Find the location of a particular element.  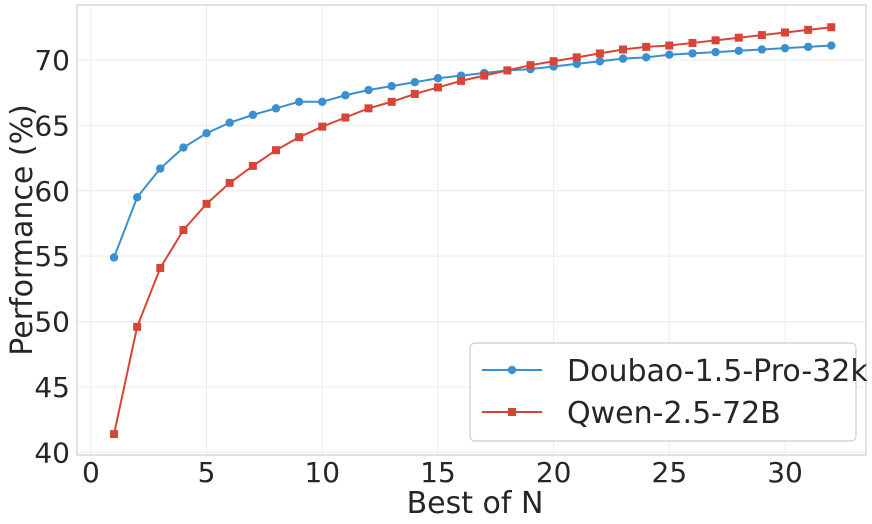

legend: Doubao-1.5-Pro-32k Qwen-2.5-72B is located at coordinates (668, 392).